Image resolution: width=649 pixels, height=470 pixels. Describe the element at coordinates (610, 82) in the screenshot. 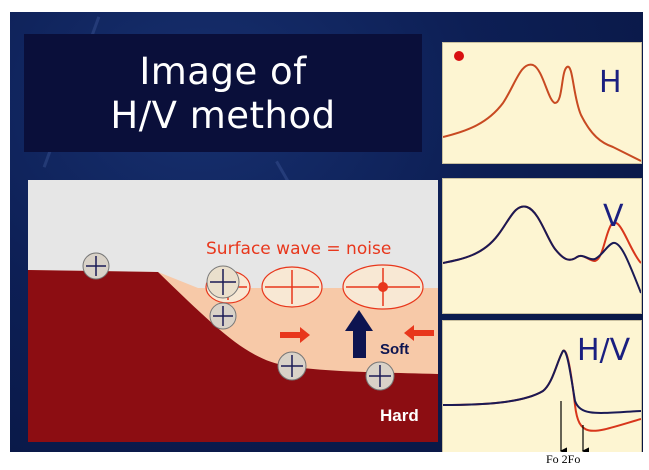

I see `h-label: H` at that location.